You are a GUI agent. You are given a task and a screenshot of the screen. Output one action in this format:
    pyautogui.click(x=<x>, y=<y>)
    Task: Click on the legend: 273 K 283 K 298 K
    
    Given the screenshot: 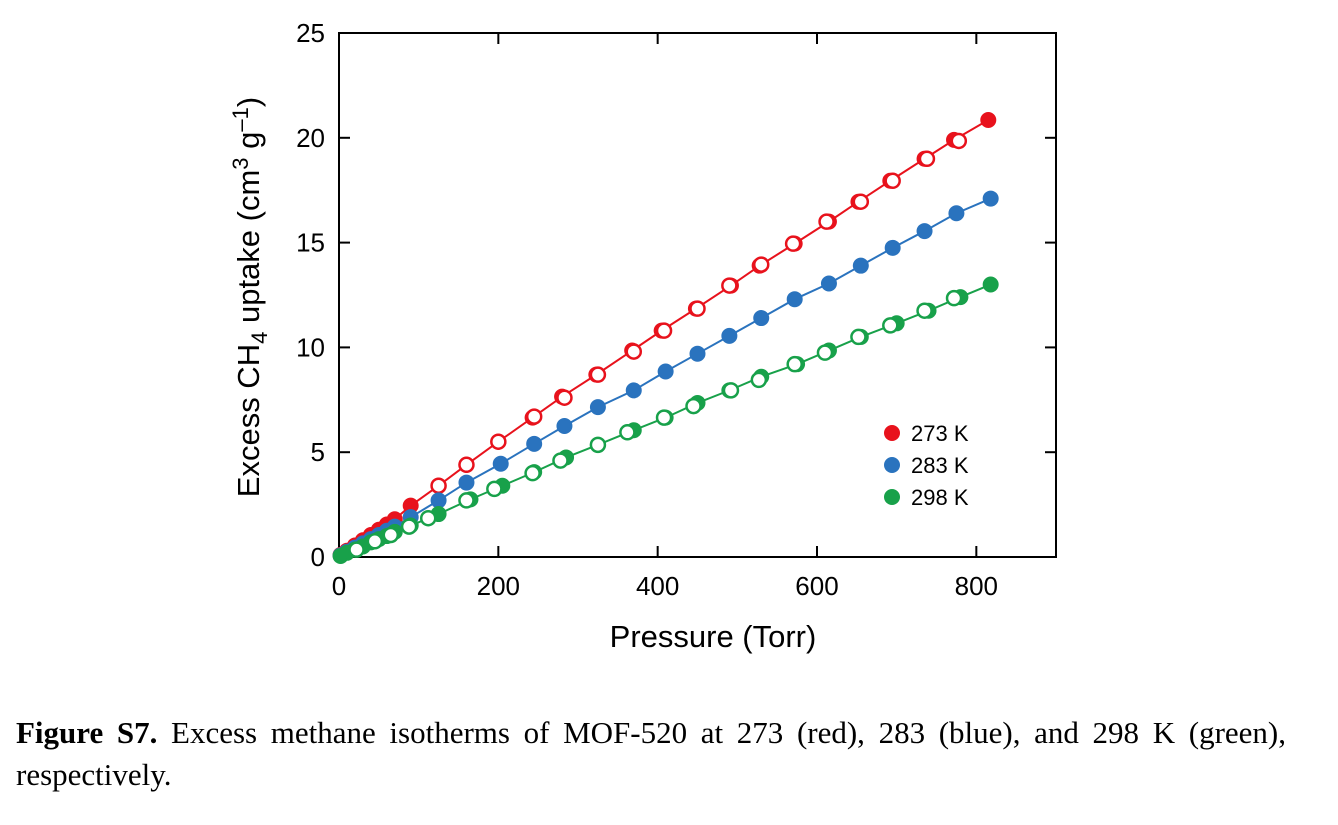 What is the action you would take?
    pyautogui.click(x=926, y=465)
    